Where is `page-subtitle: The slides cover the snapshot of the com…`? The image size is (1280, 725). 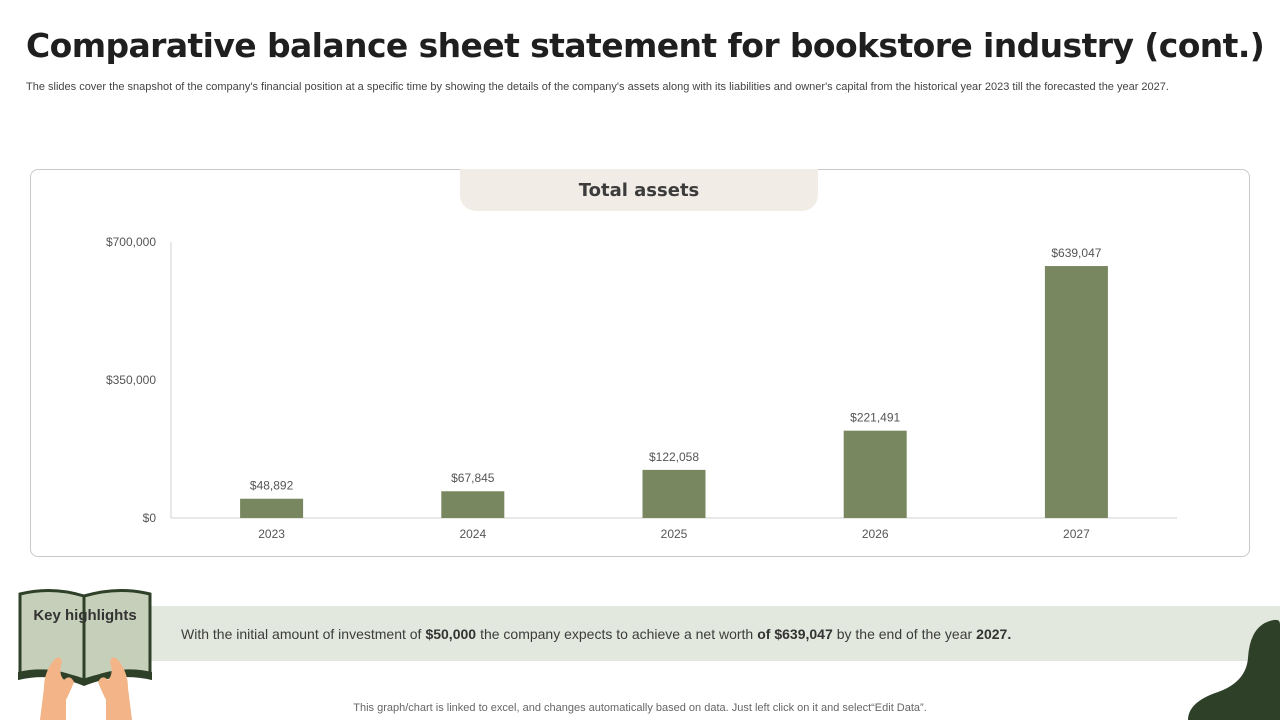
page-subtitle: The slides cover the snapshot of the com… is located at coordinates (597, 87).